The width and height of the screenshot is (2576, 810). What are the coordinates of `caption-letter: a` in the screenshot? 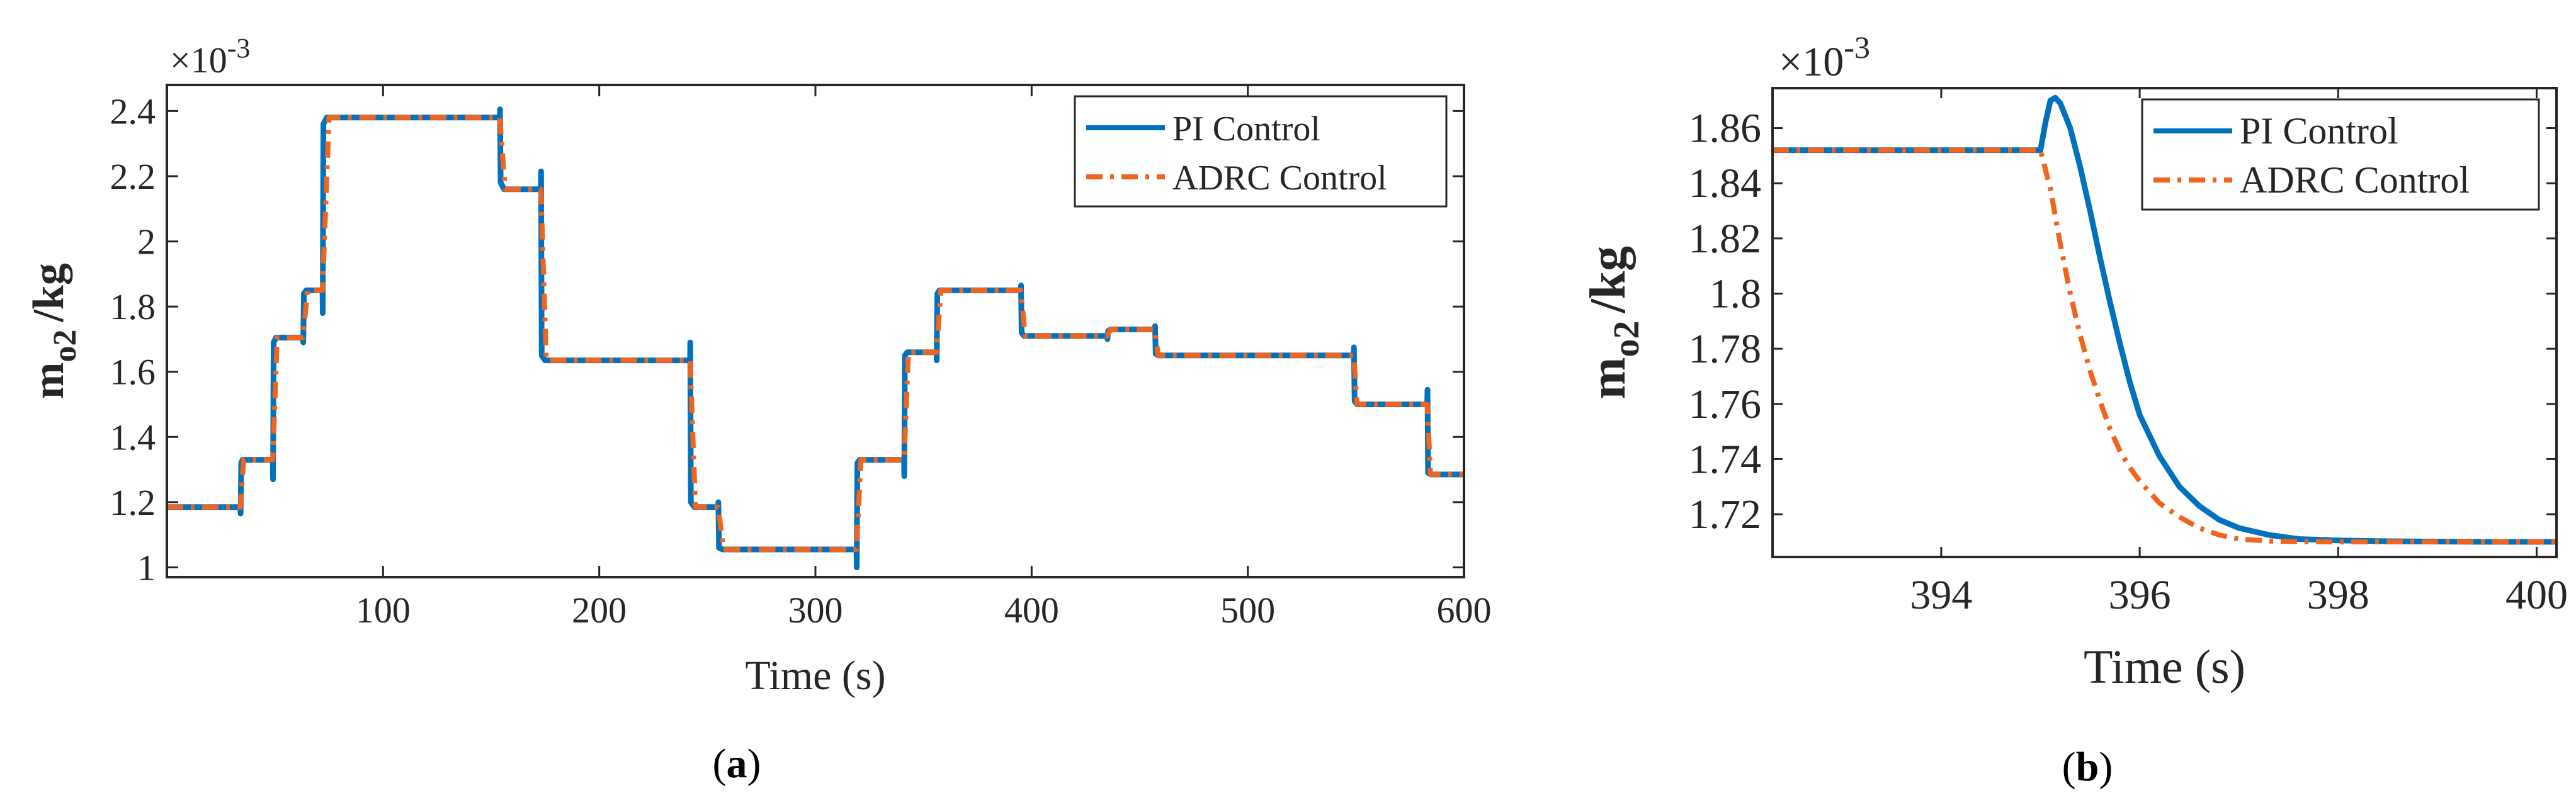 It's located at (737, 764).